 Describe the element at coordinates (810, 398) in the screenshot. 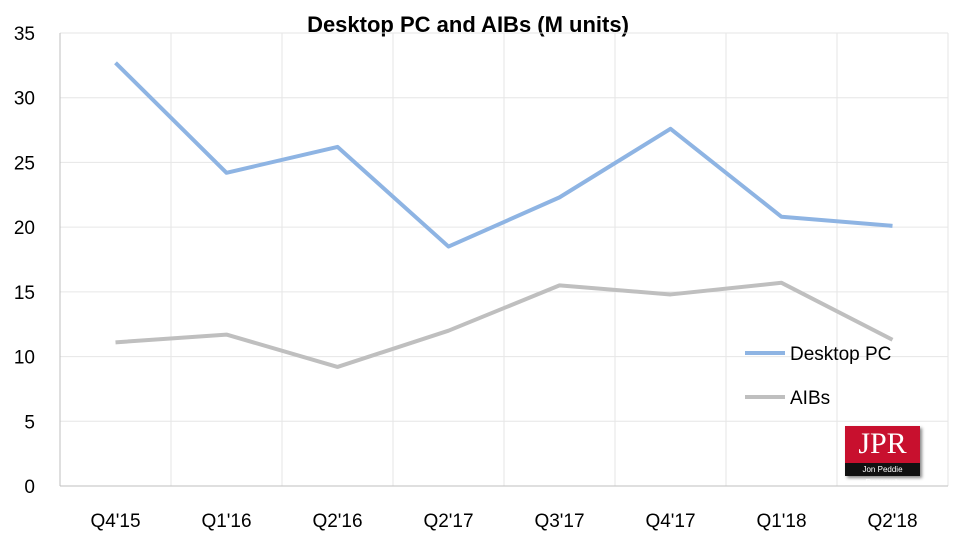

I see `legend-label: AIBs` at that location.